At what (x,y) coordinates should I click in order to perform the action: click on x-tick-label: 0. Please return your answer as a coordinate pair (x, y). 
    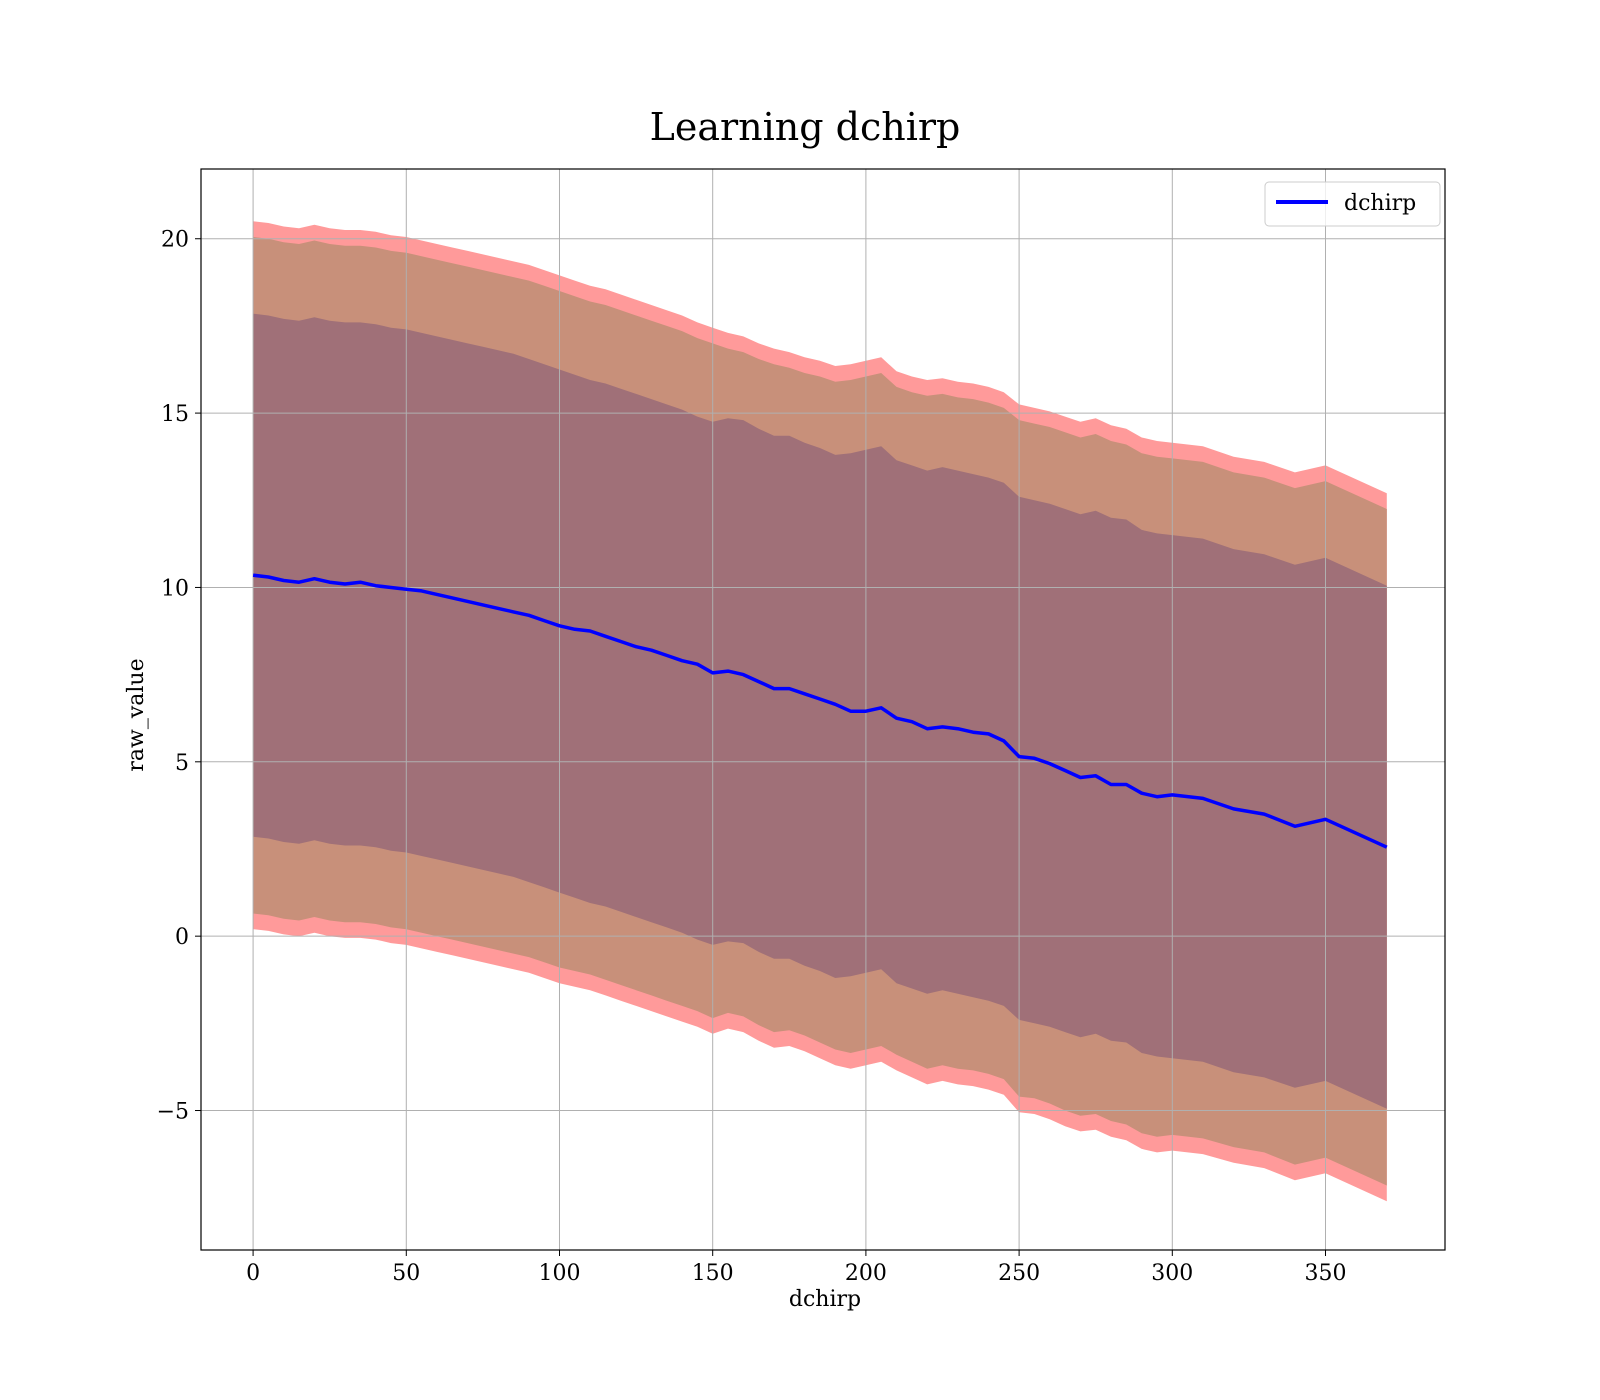
    Looking at the image, I should click on (253, 1273).